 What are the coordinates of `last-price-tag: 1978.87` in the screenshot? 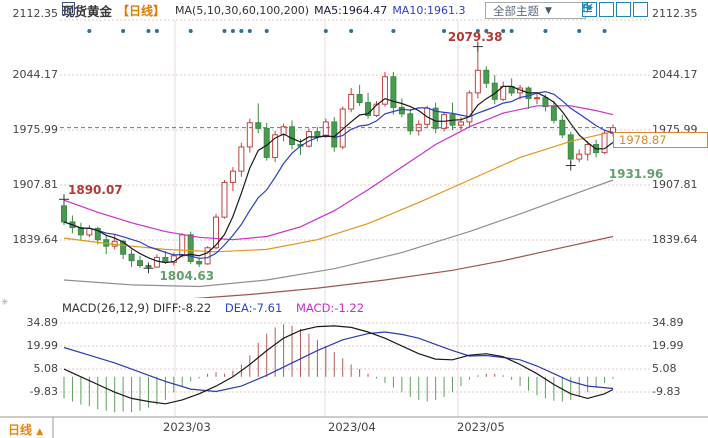 It's located at (660, 140).